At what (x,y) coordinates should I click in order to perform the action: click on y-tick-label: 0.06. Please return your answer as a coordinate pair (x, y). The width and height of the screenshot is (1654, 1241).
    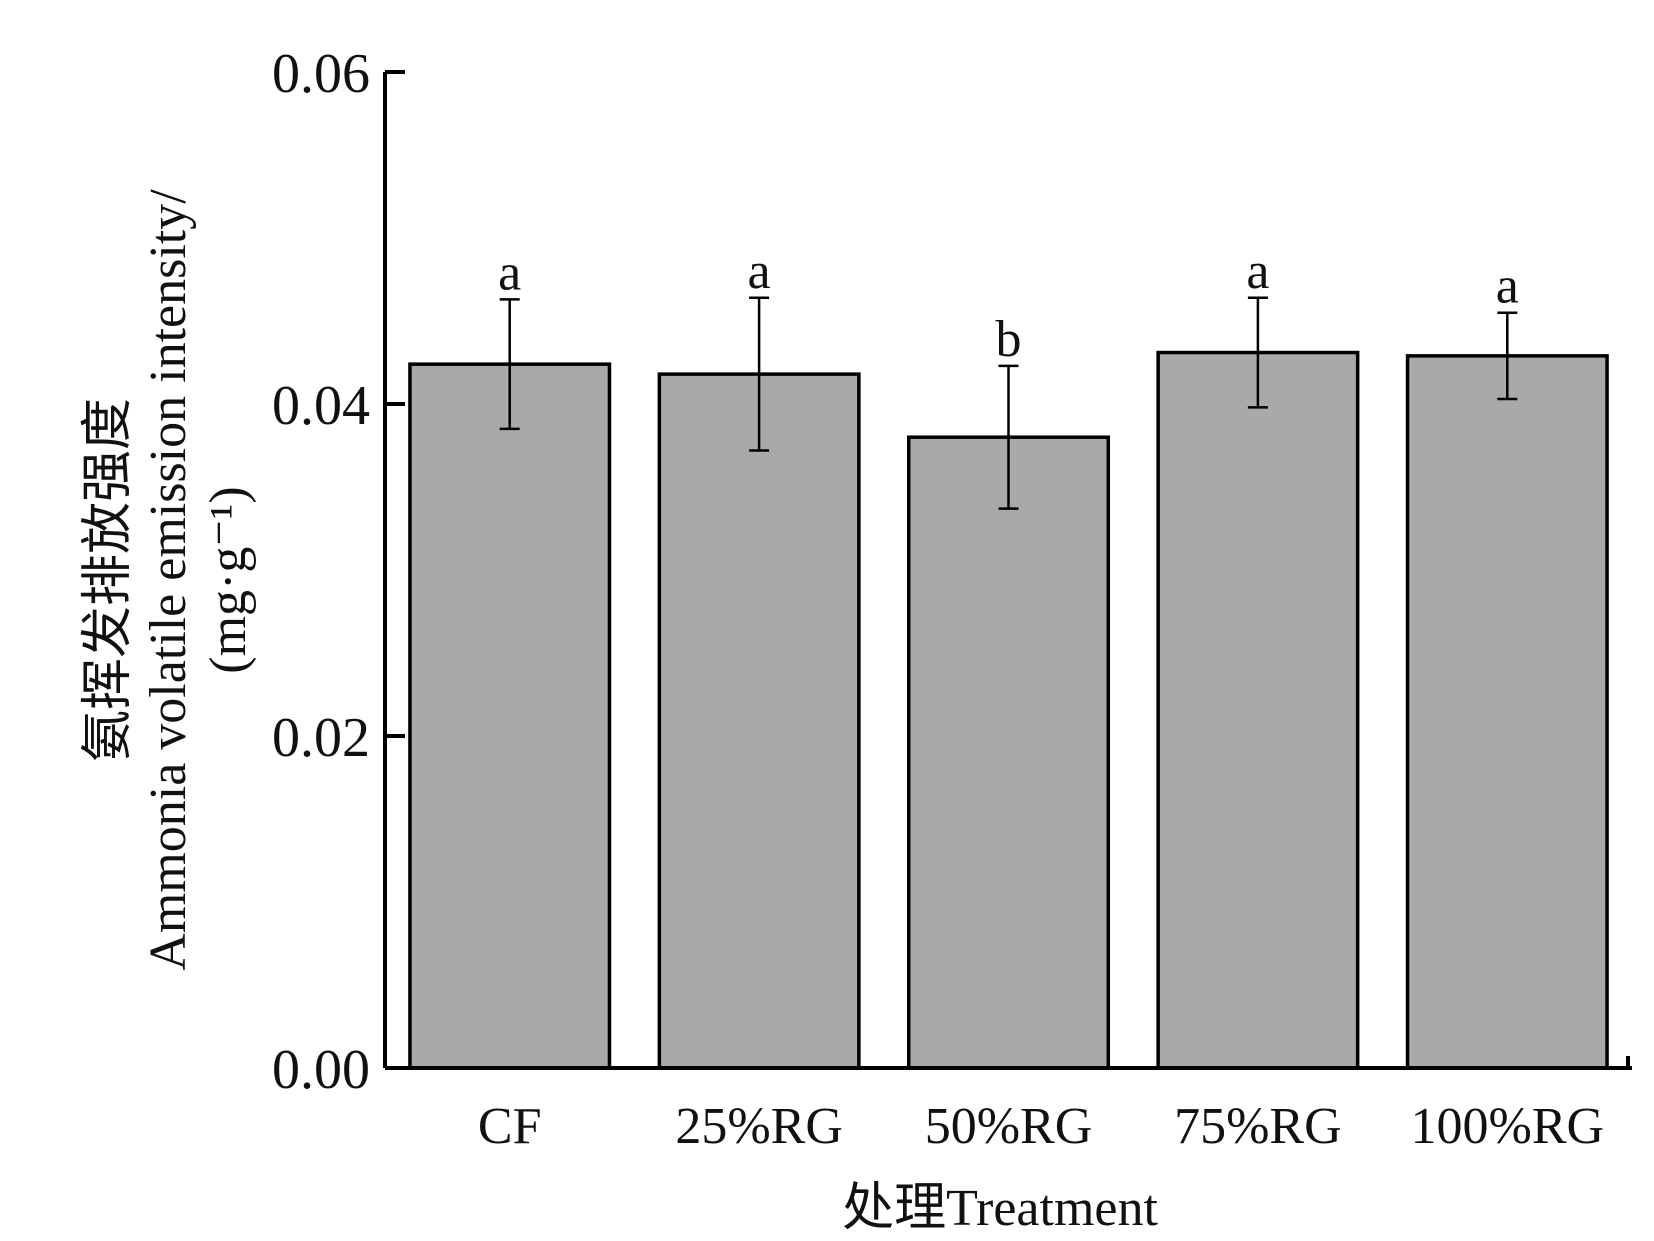
    Looking at the image, I should click on (321, 74).